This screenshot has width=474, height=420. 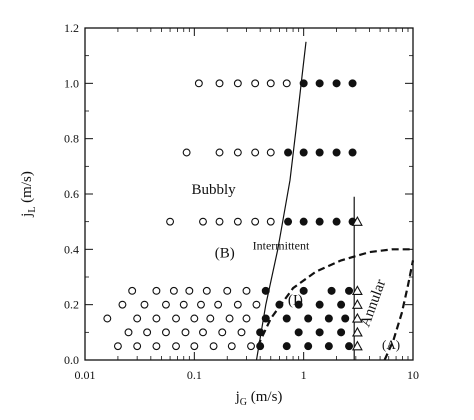 What do you see at coordinates (373, 303) in the screenshot?
I see `region-label: Annular` at bounding box center [373, 303].